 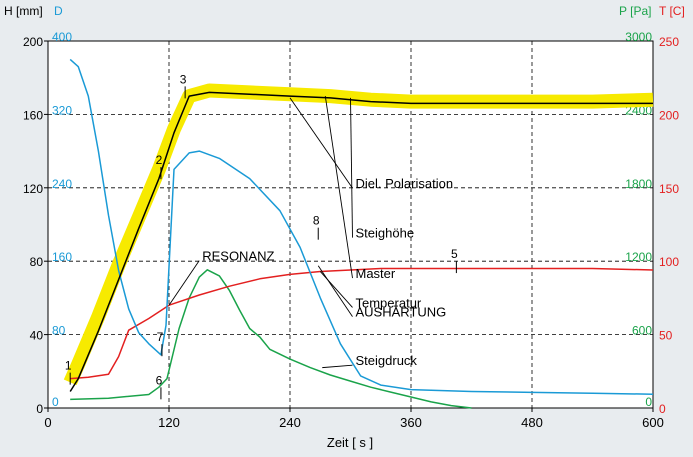 What do you see at coordinates (385, 233) in the screenshot?
I see `annotation-label: Steighöhe` at bounding box center [385, 233].